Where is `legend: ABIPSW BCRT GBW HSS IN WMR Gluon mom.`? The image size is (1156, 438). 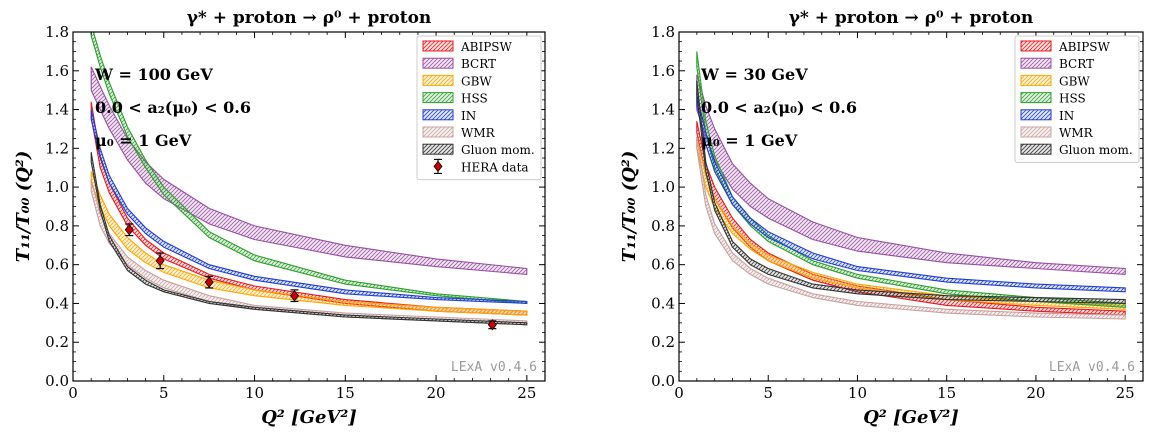
legend: ABIPSW BCRT GBW HSS IN WMR Gluon mom. is located at coordinates (1077, 99).